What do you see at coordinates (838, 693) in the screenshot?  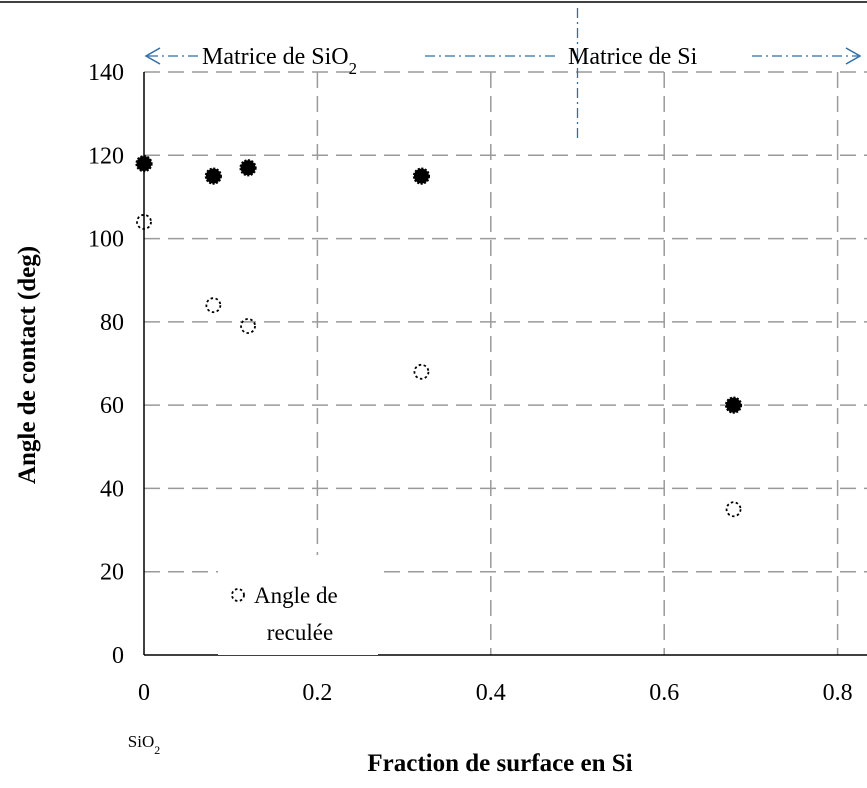 I see `x-tick-label: 0.8` at bounding box center [838, 693].